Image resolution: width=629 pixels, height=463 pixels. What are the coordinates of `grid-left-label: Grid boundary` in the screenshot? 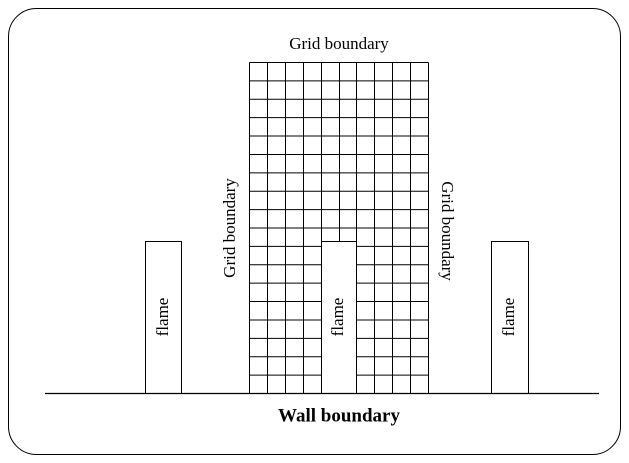 It's located at (229, 228).